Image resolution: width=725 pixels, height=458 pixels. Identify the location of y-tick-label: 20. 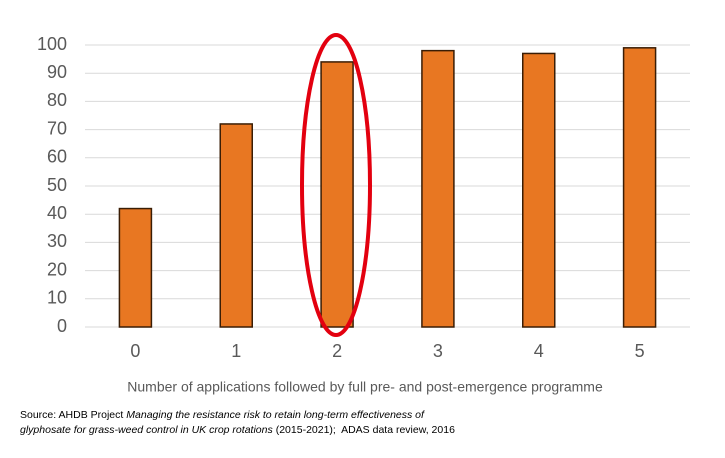
(57, 269).